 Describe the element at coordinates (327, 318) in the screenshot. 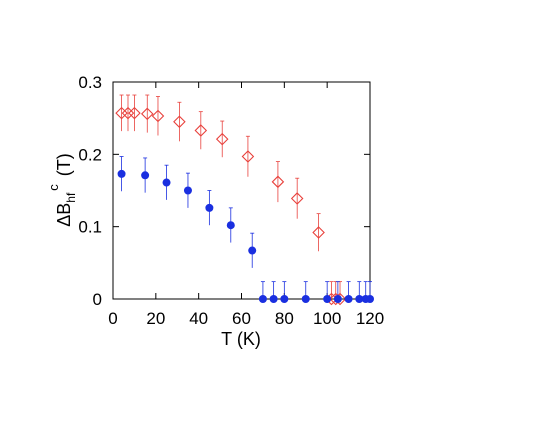

I see `x-tick-label: 100` at that location.